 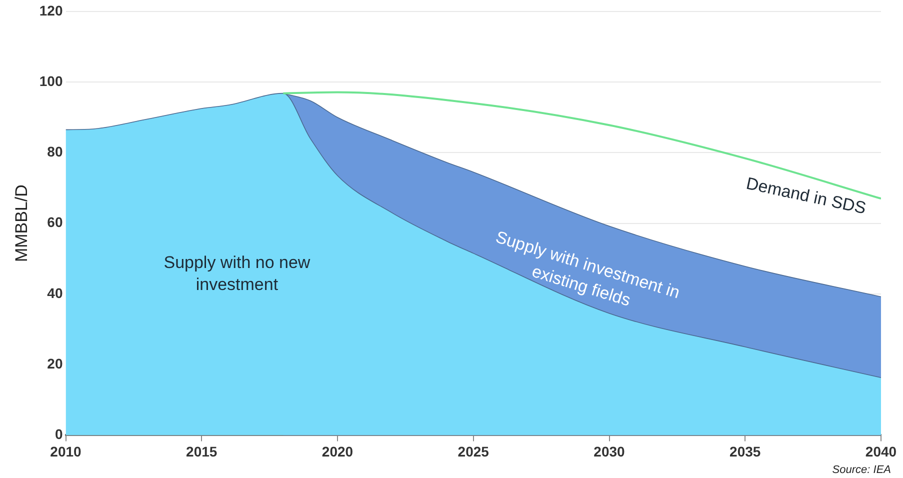 I want to click on y-tick-label: 120, so click(x=51, y=10).